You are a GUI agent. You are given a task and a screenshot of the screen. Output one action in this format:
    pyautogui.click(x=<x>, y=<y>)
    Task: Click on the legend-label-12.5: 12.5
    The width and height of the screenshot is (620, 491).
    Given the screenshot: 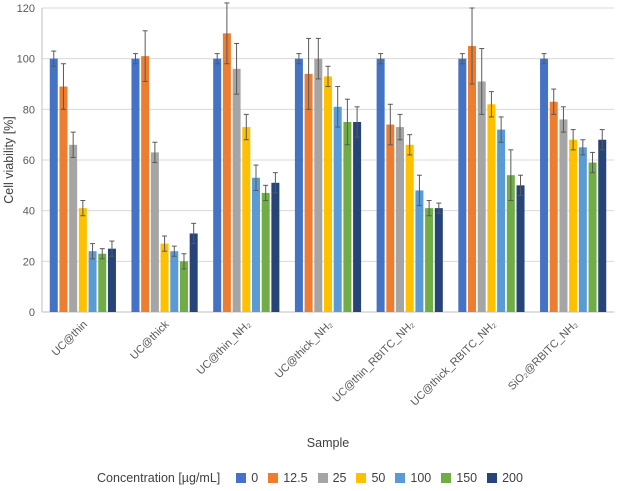 What is the action you would take?
    pyautogui.click(x=295, y=478)
    